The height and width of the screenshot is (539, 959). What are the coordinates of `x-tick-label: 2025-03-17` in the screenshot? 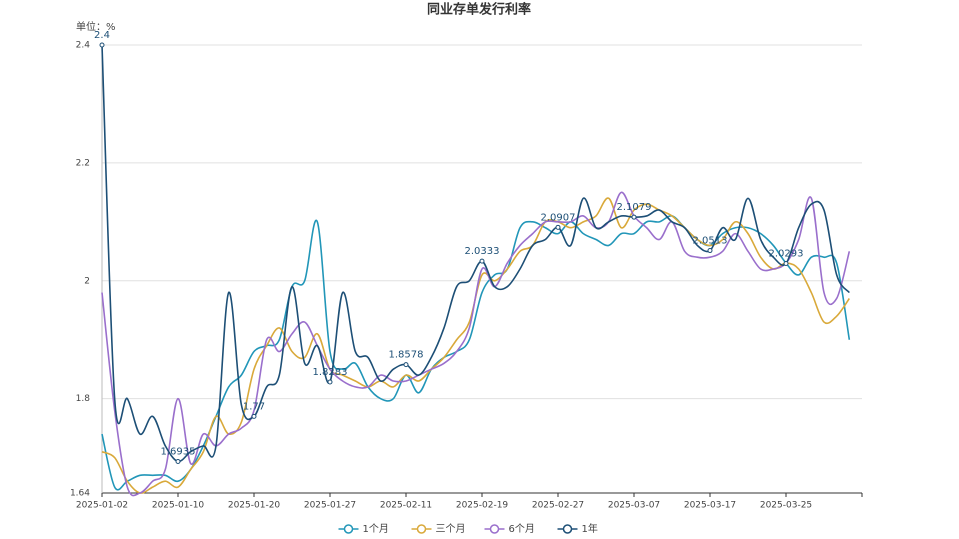 It's located at (710, 506).